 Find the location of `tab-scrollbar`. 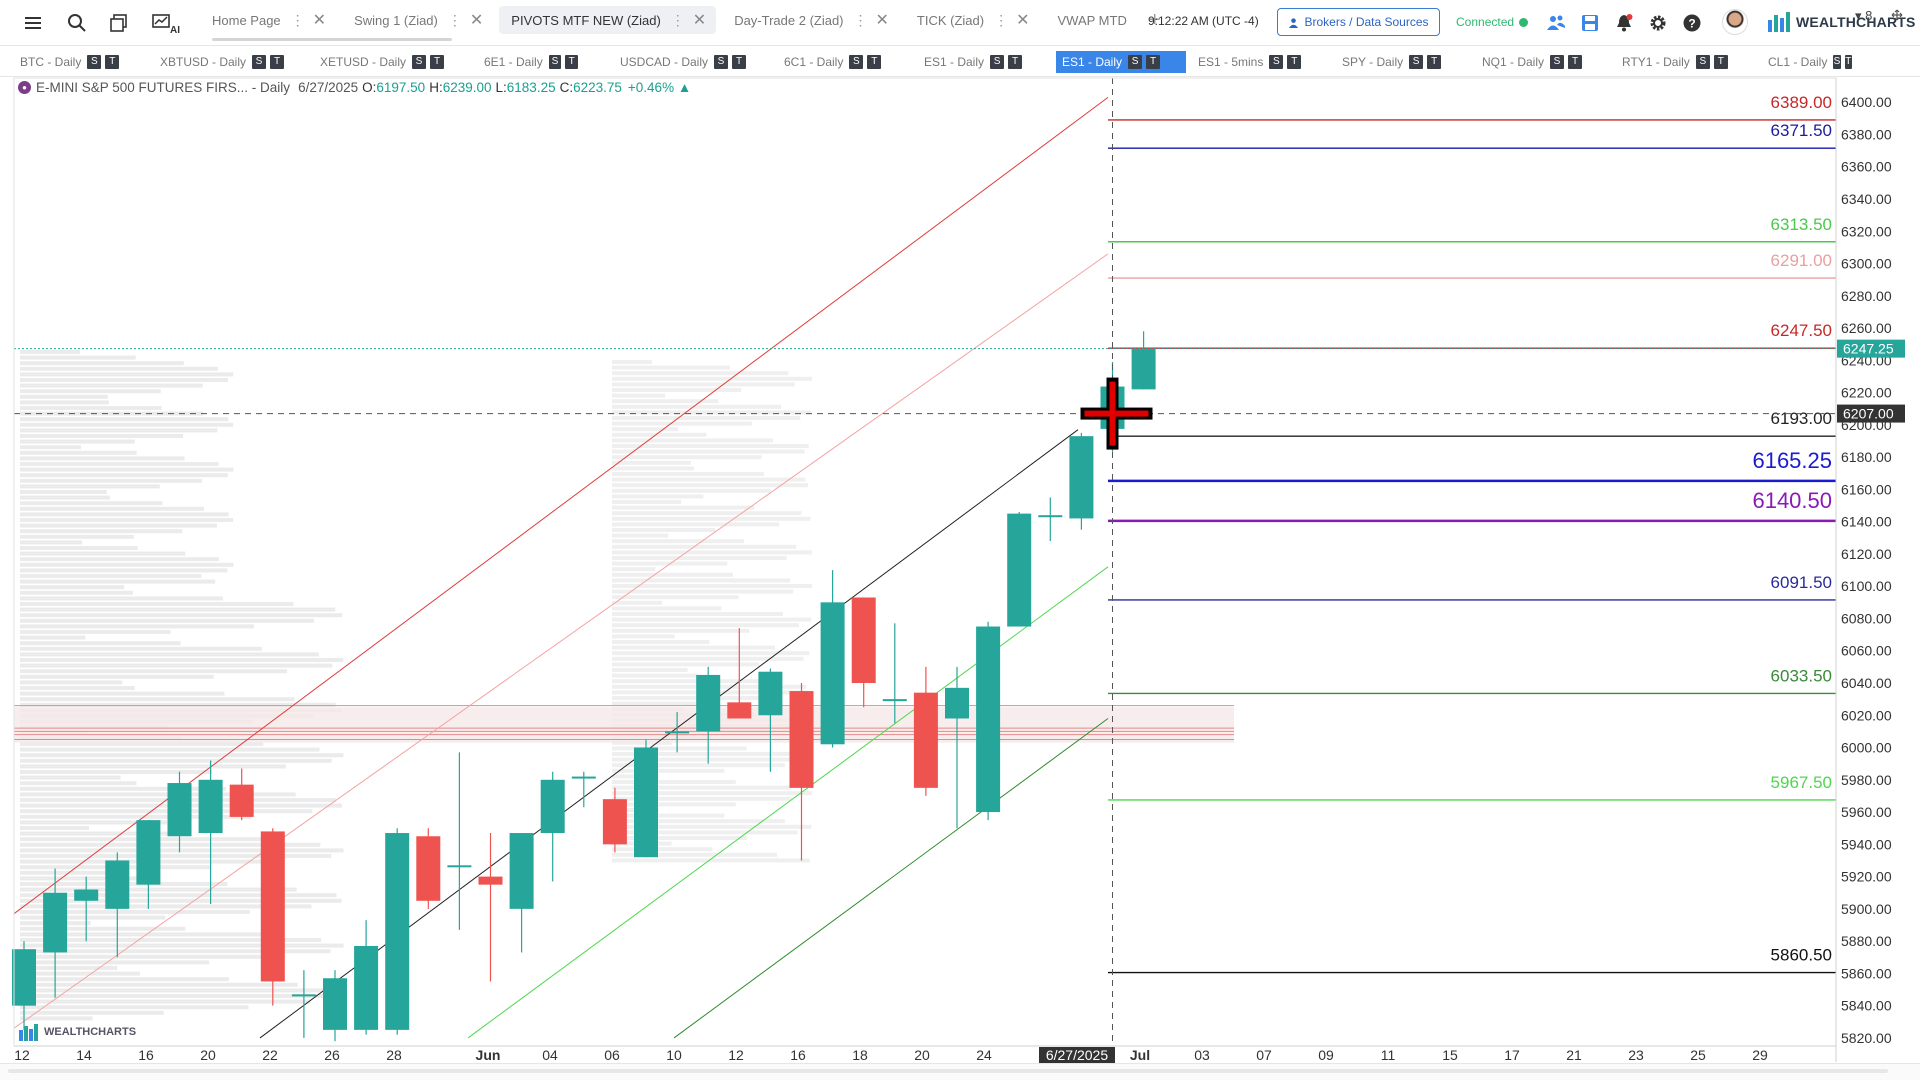

tab-scrollbar is located at coordinates (332, 39).